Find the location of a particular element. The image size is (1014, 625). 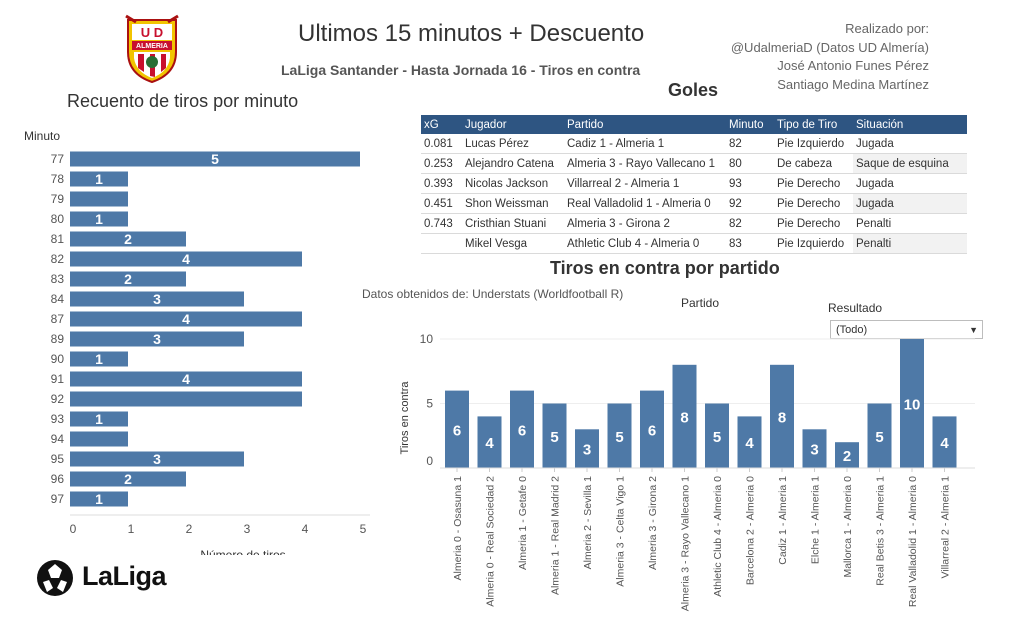

goal-cell: 93 is located at coordinates (750, 183).